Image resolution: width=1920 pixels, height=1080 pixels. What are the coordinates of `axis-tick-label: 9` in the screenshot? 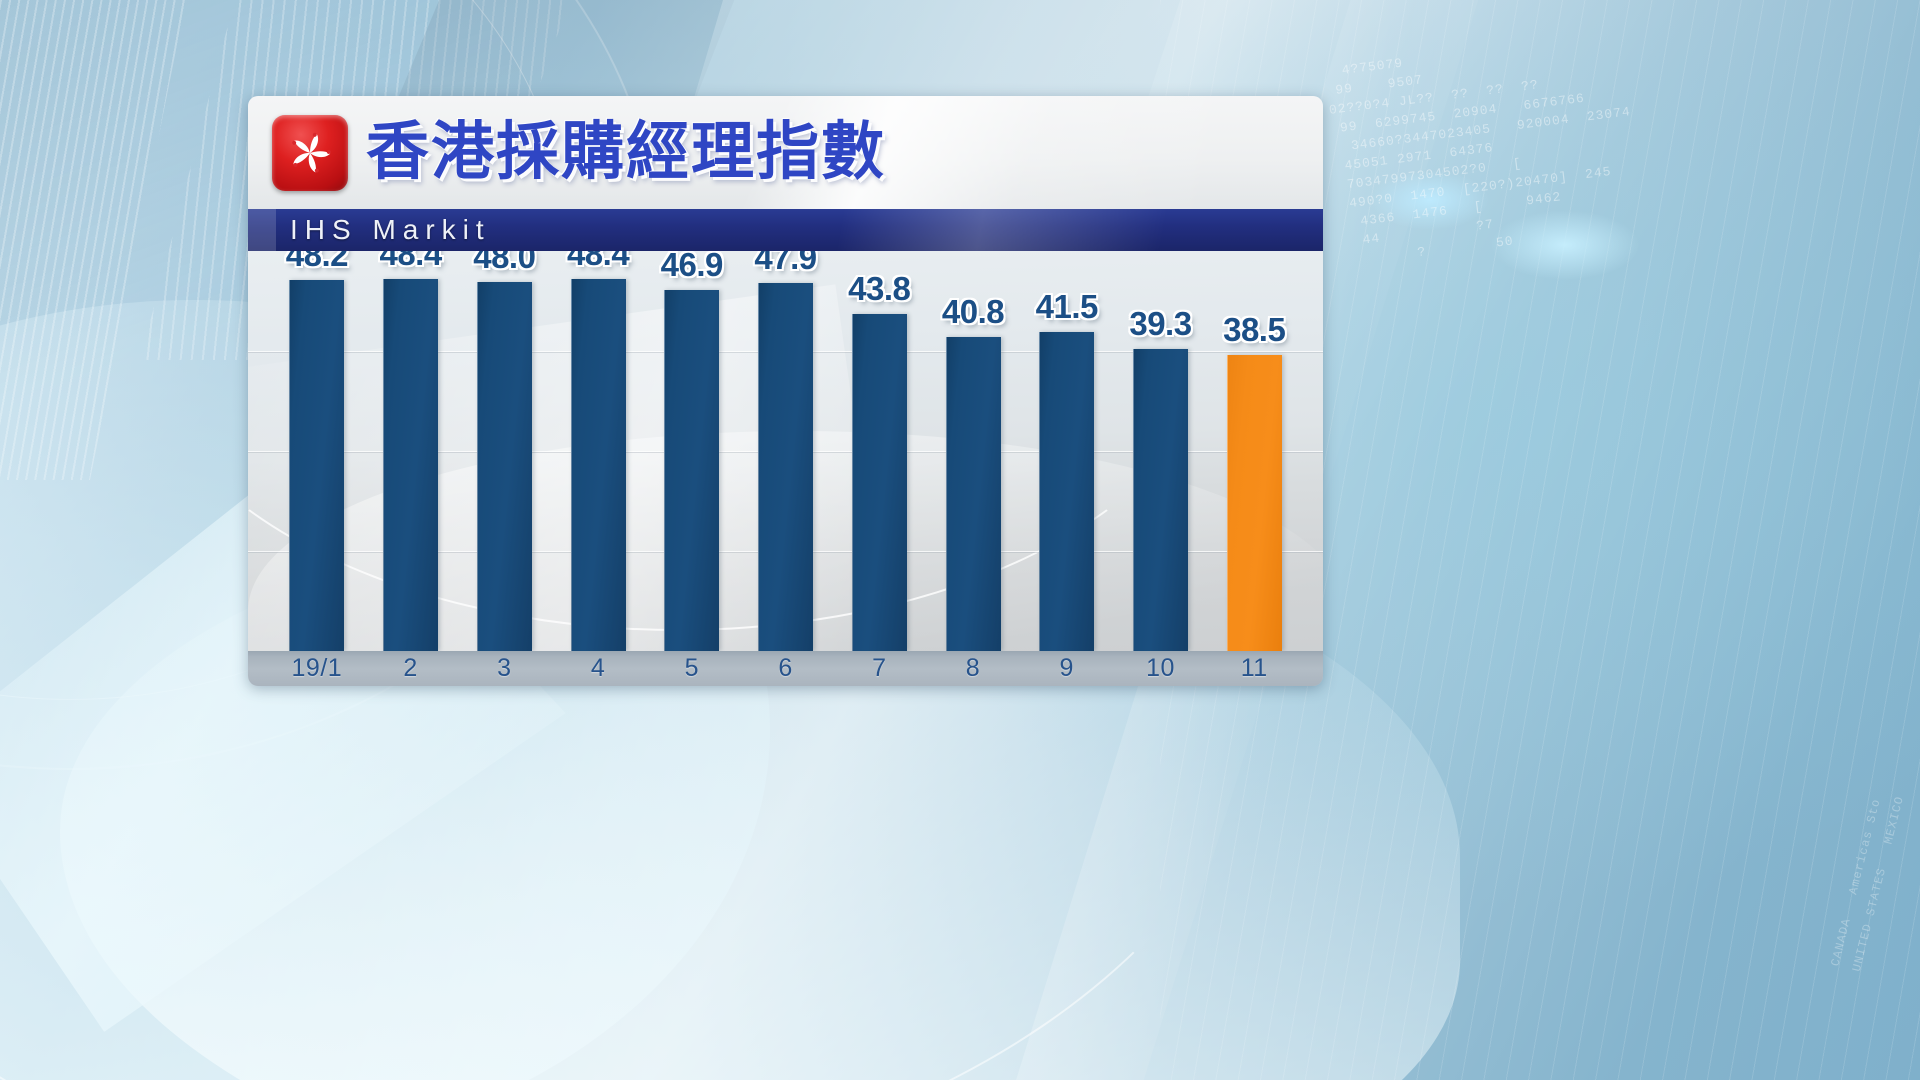 It's located at (1066, 668).